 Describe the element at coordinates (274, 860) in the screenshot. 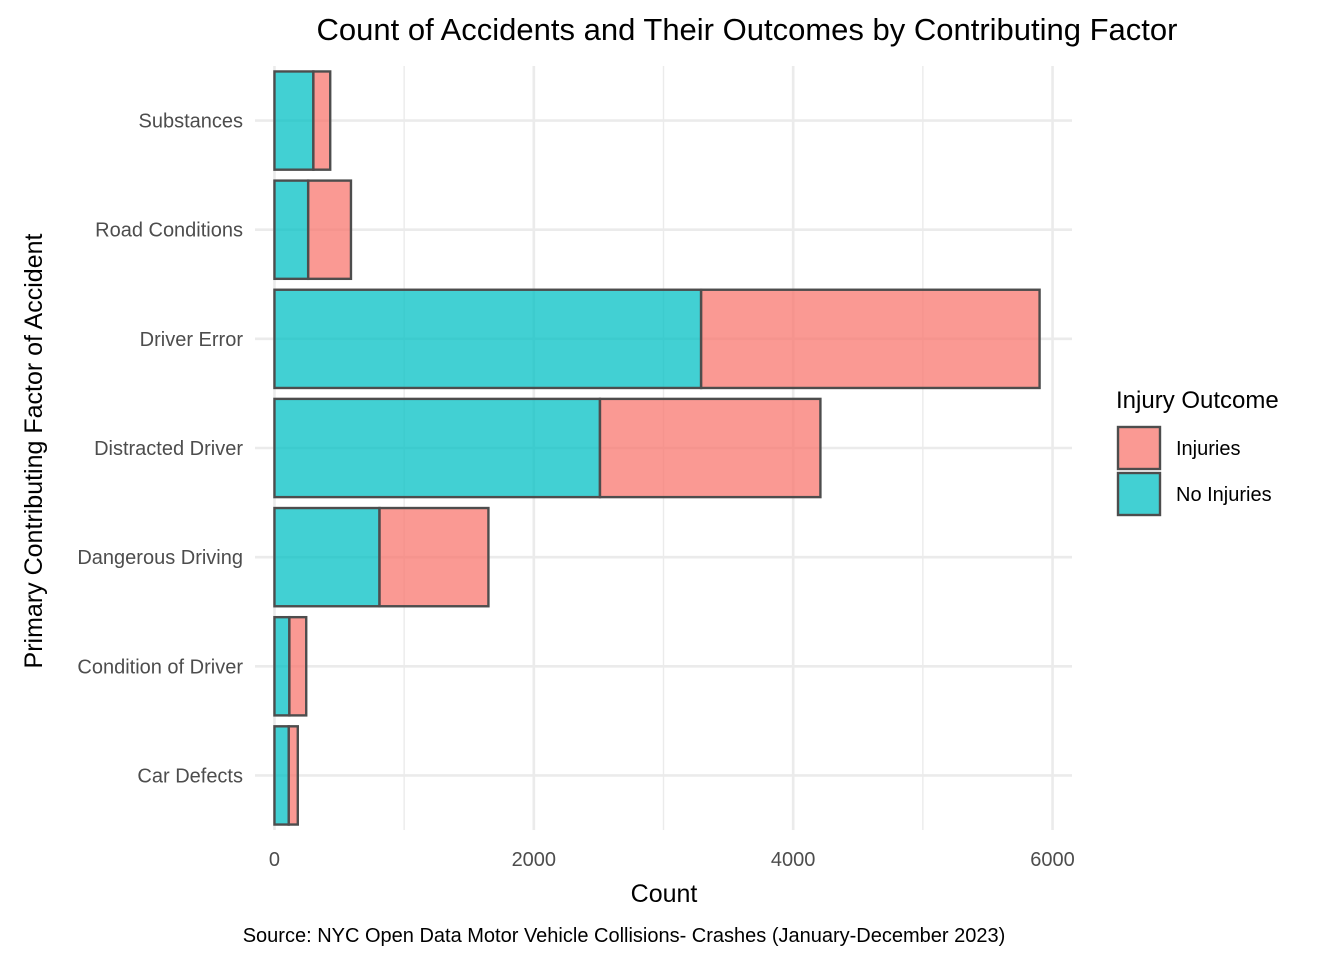

I see `x-tick-label: 0` at that location.